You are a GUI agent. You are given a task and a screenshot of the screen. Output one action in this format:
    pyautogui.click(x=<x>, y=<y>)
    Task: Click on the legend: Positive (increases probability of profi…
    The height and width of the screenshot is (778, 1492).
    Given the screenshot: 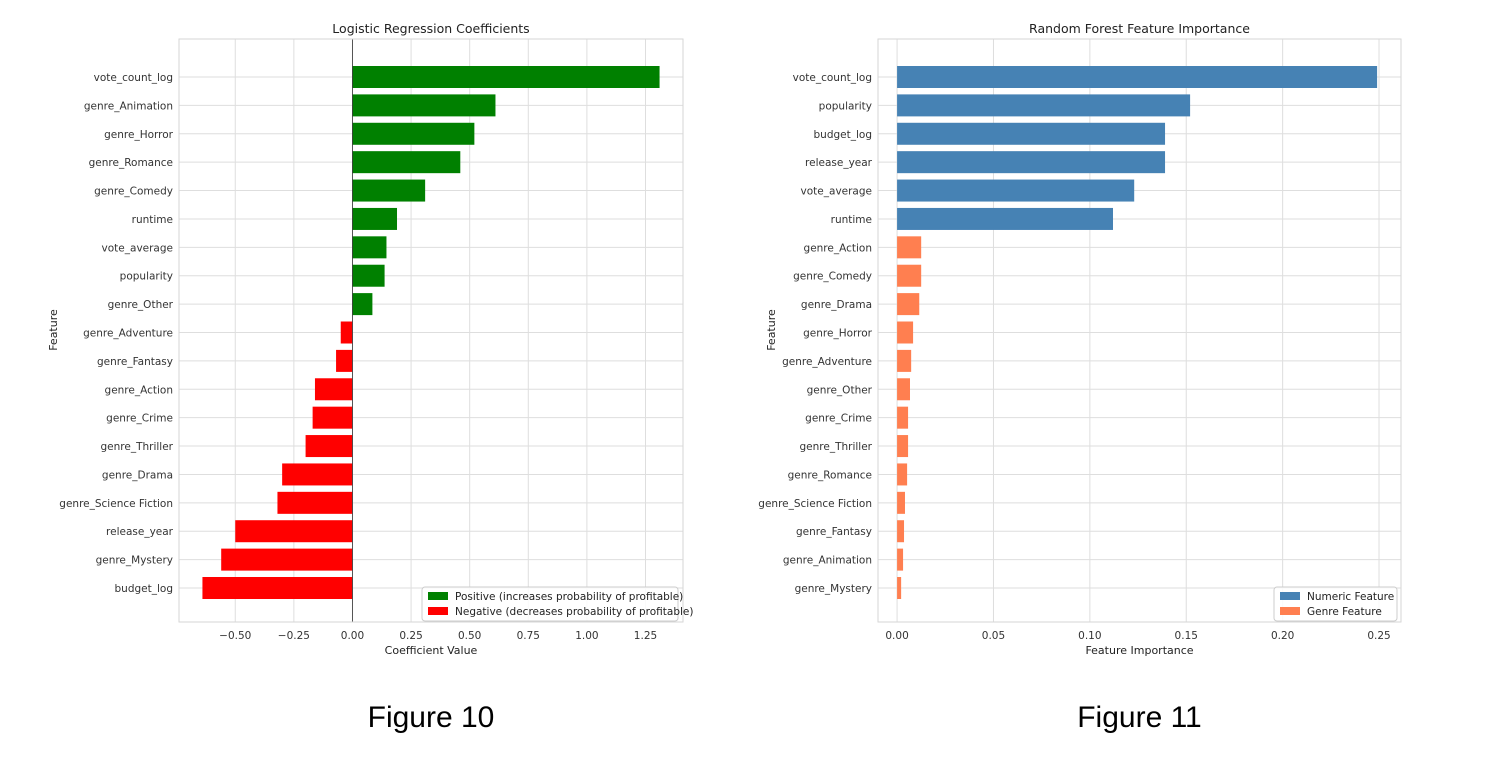 What is the action you would take?
    pyautogui.click(x=557, y=604)
    